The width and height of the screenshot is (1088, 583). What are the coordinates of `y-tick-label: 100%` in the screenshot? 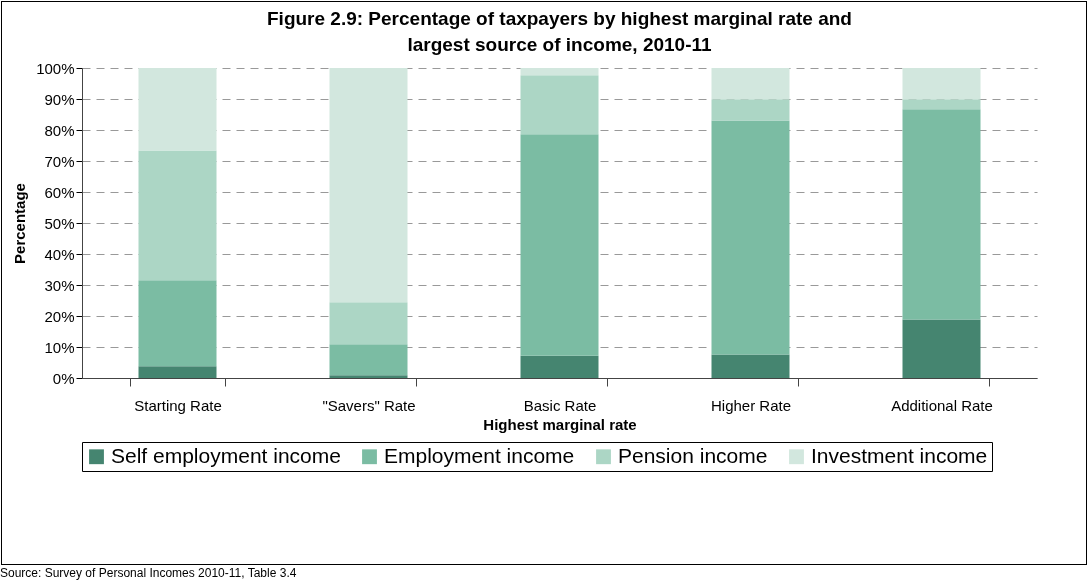 It's located at (55, 68).